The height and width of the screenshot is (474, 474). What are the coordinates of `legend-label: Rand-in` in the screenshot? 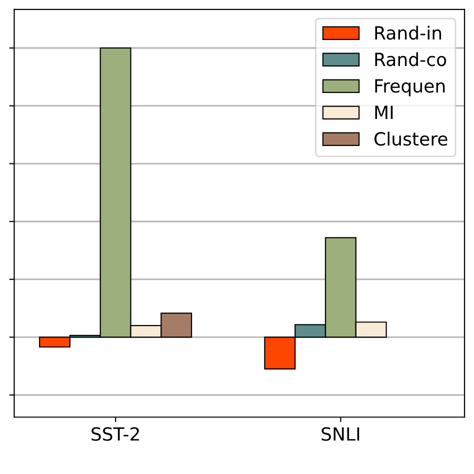 It's located at (408, 33).